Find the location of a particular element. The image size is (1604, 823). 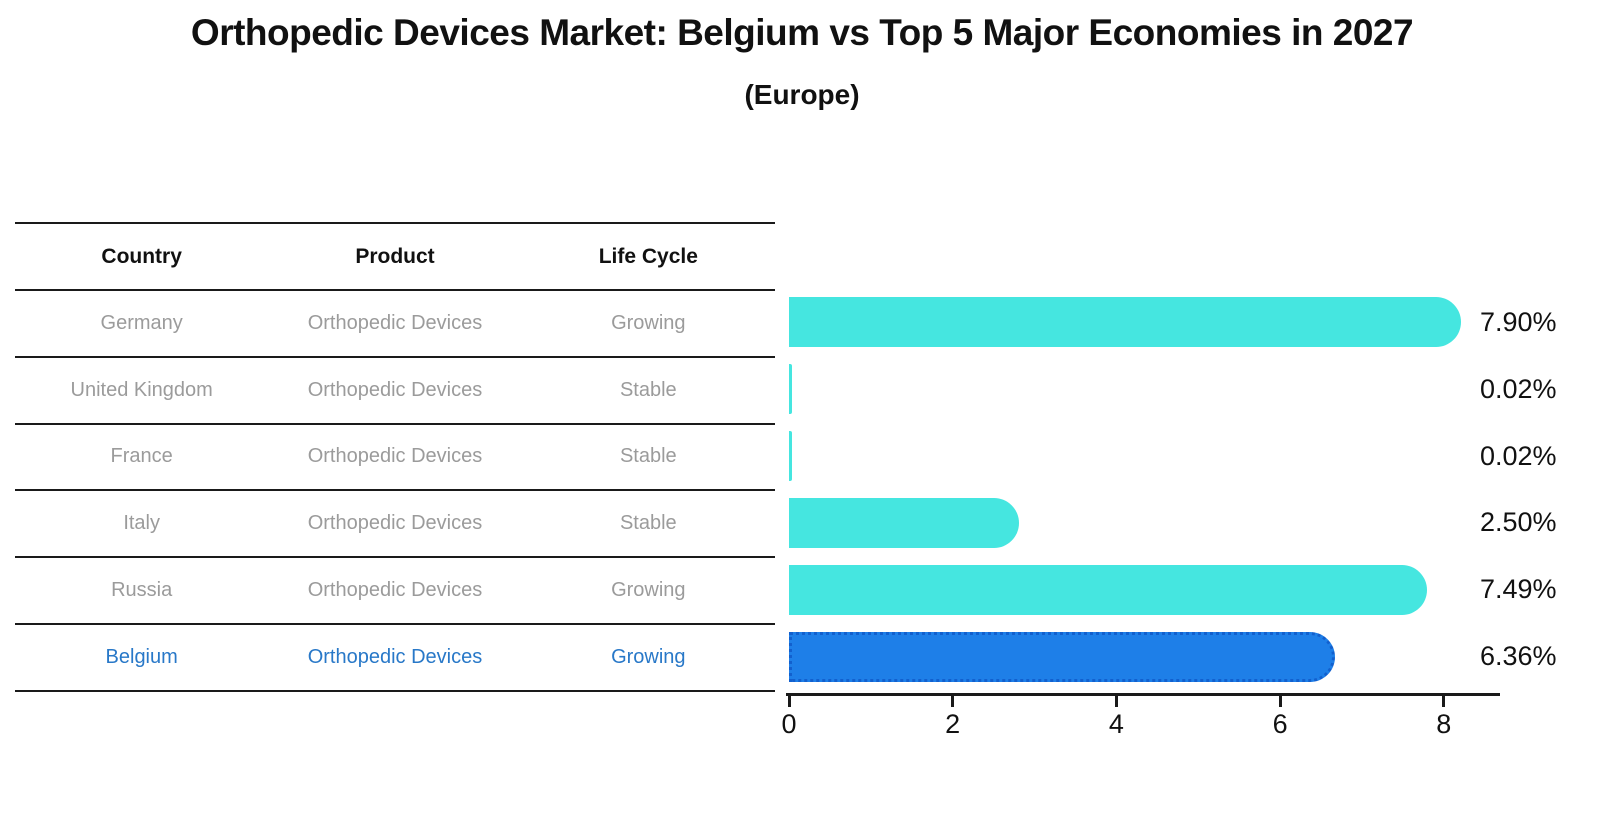

bar-russia is located at coordinates (1108, 589).